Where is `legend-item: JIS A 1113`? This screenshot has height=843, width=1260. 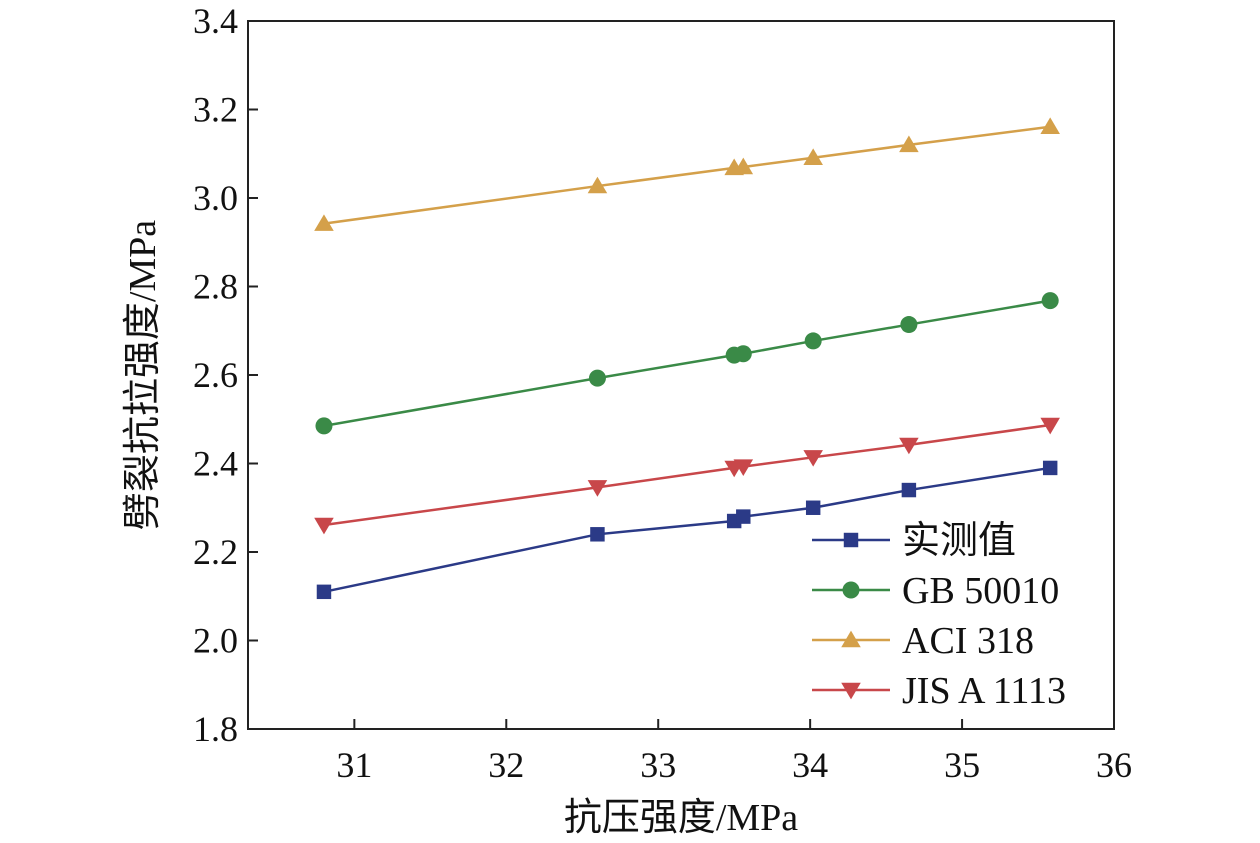 legend-item: JIS A 1113 is located at coordinates (939, 691).